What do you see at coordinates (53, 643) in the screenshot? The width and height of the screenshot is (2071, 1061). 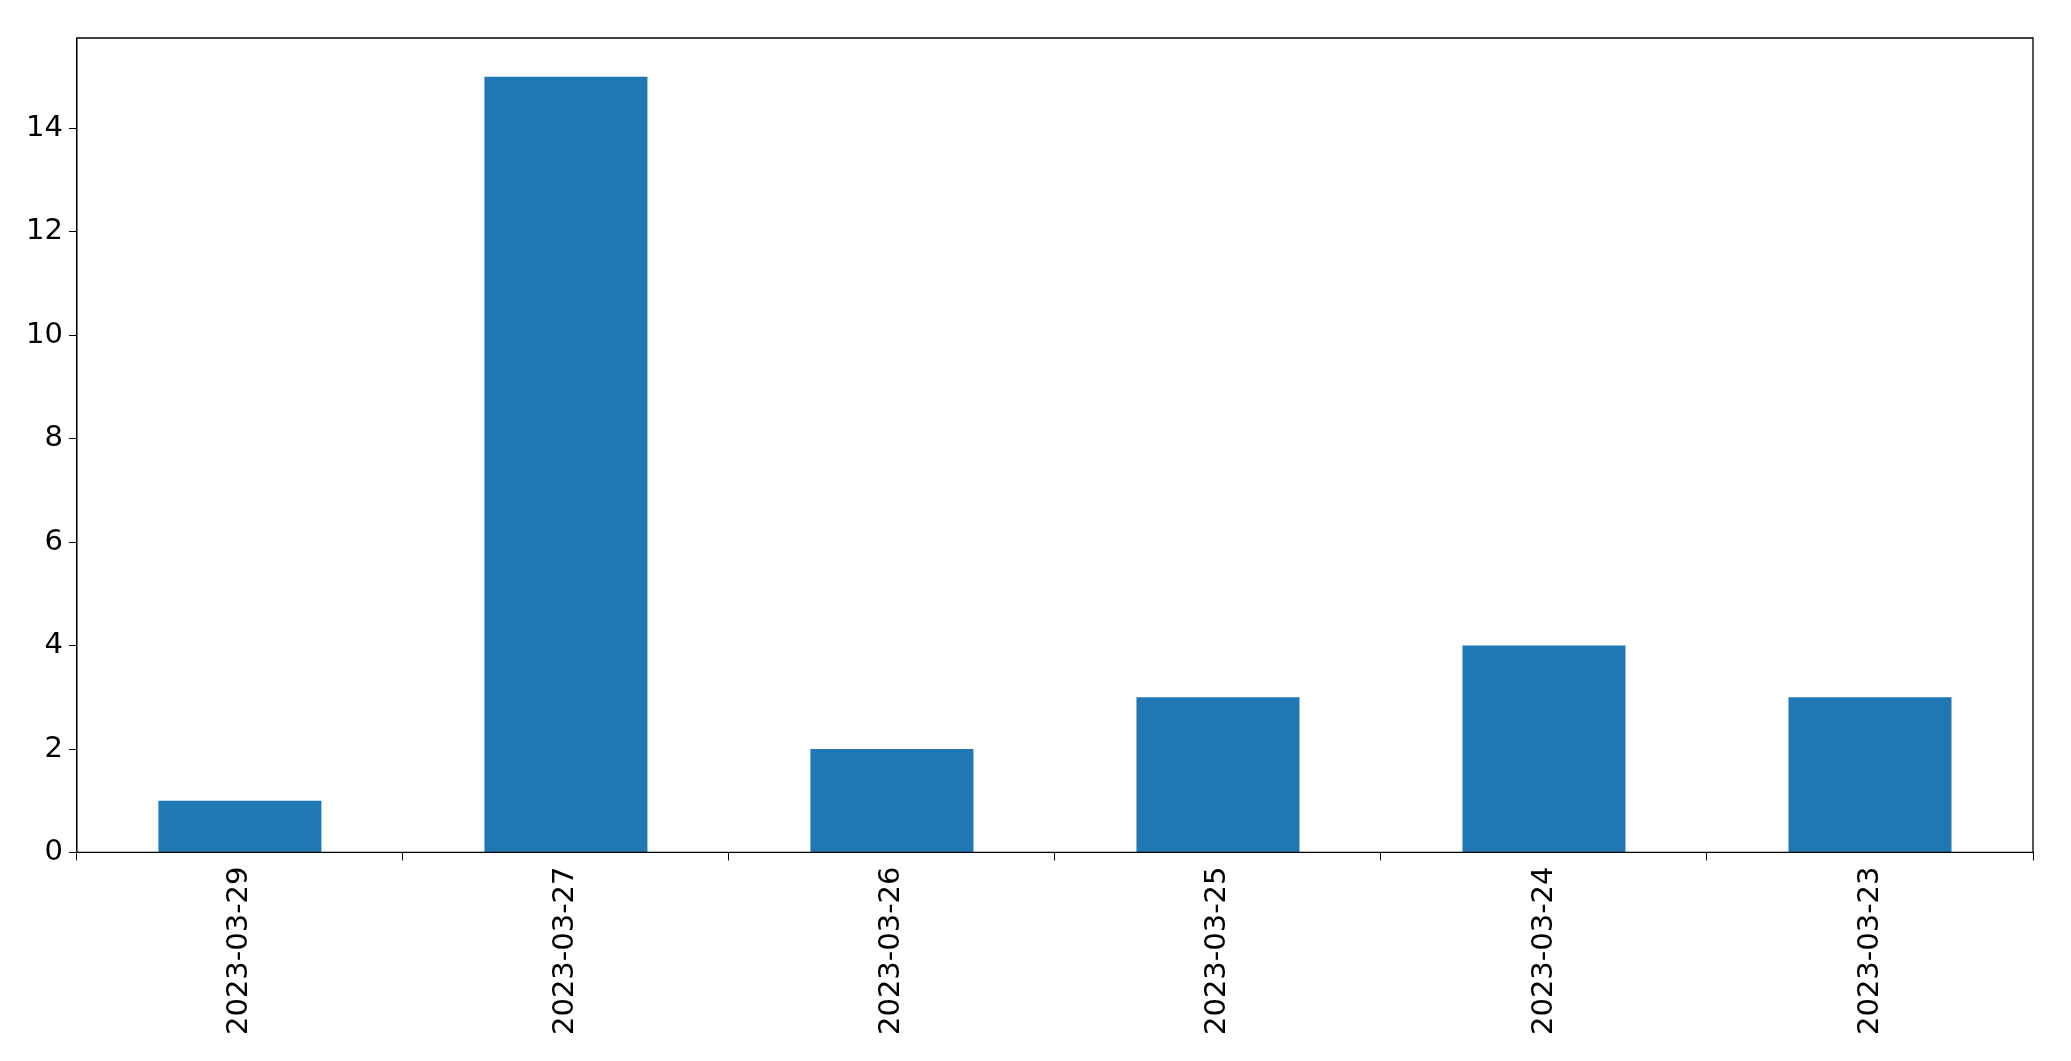 I see `y-tick-label: 4` at bounding box center [53, 643].